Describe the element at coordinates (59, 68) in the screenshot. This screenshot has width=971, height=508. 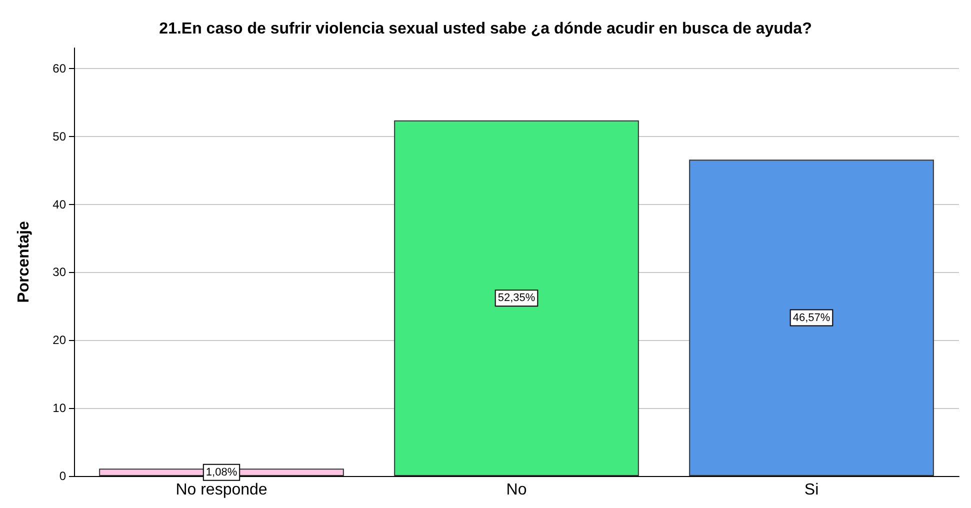
I see `y-tick-label: 60` at that location.